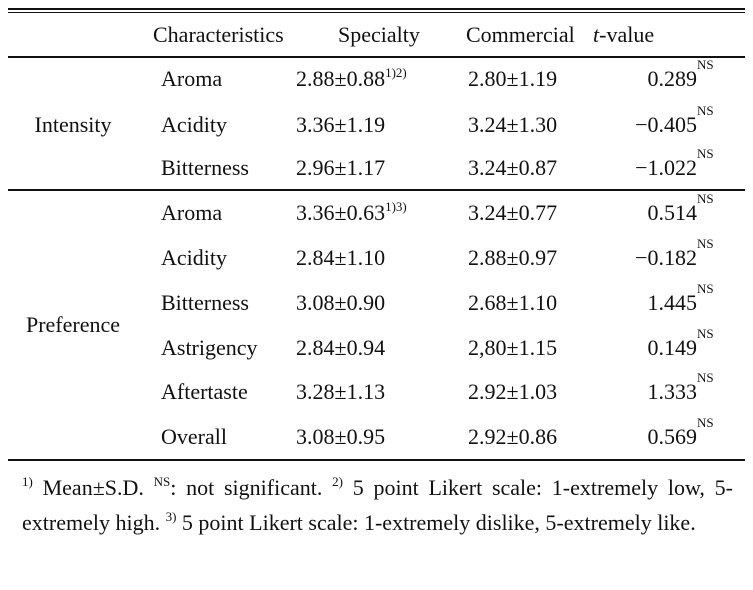 The height and width of the screenshot is (590, 753). I want to click on specialty-value: 3.08±0.95, so click(340, 437).